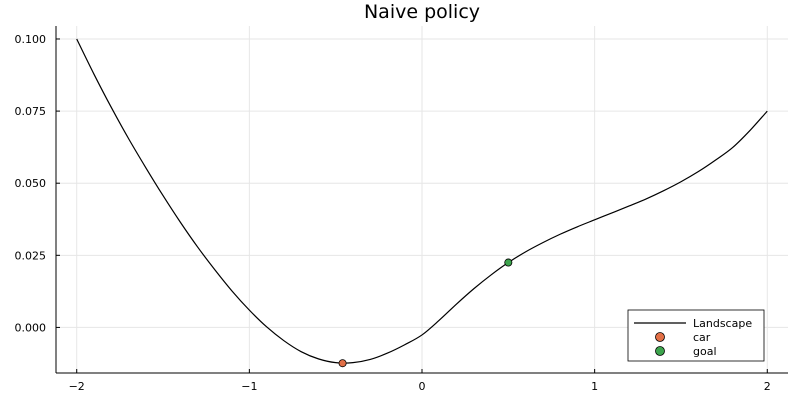 This screenshot has height=400, width=800. What do you see at coordinates (660, 351) in the screenshot?
I see `legend-marker-goal` at bounding box center [660, 351].